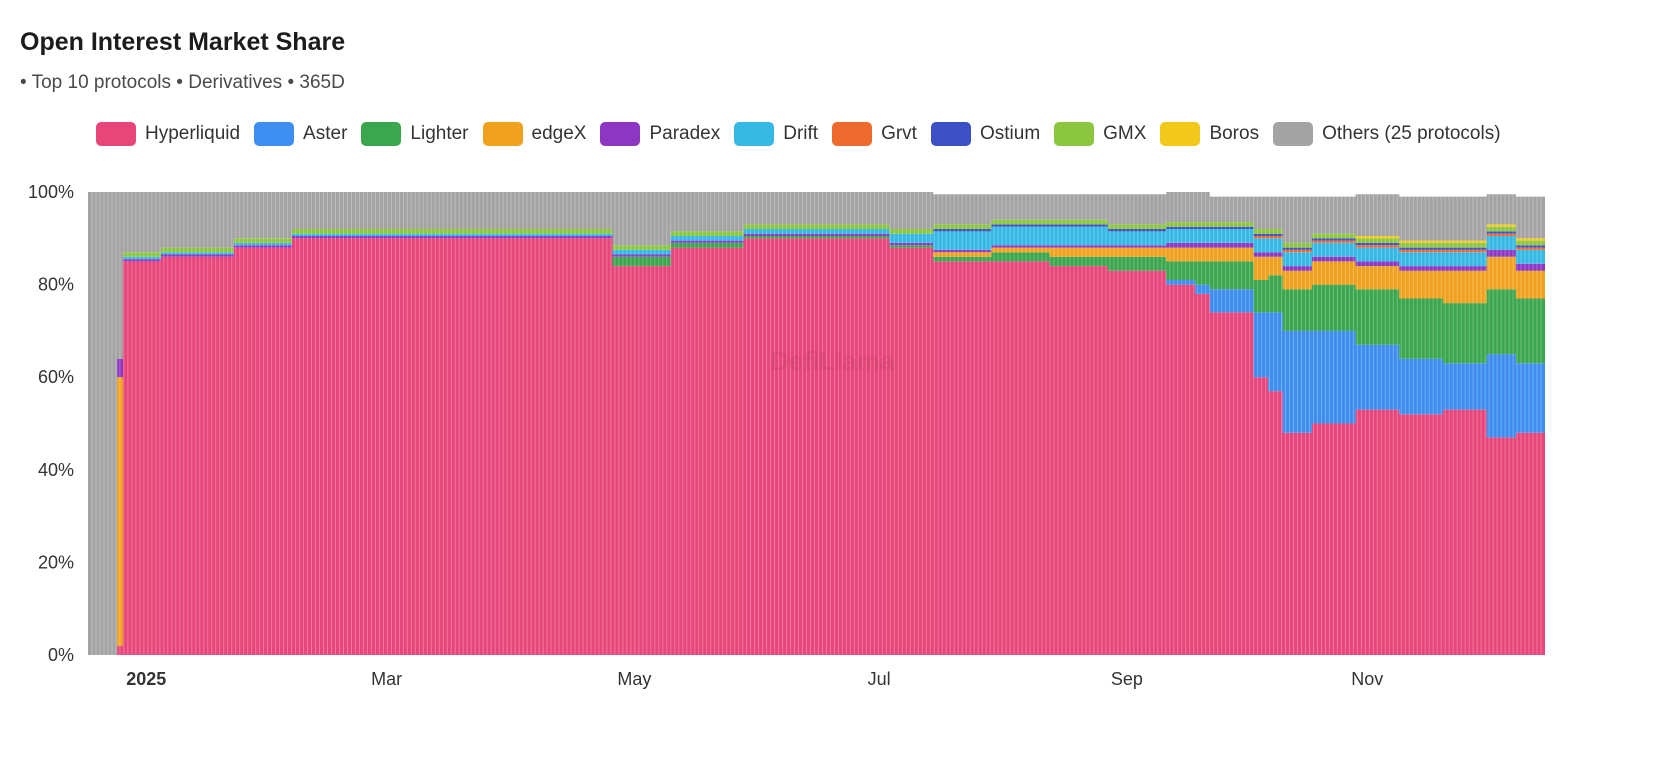 This screenshot has width=1670, height=758. What do you see at coordinates (776, 134) in the screenshot?
I see `legend-item-drift: Drift` at bounding box center [776, 134].